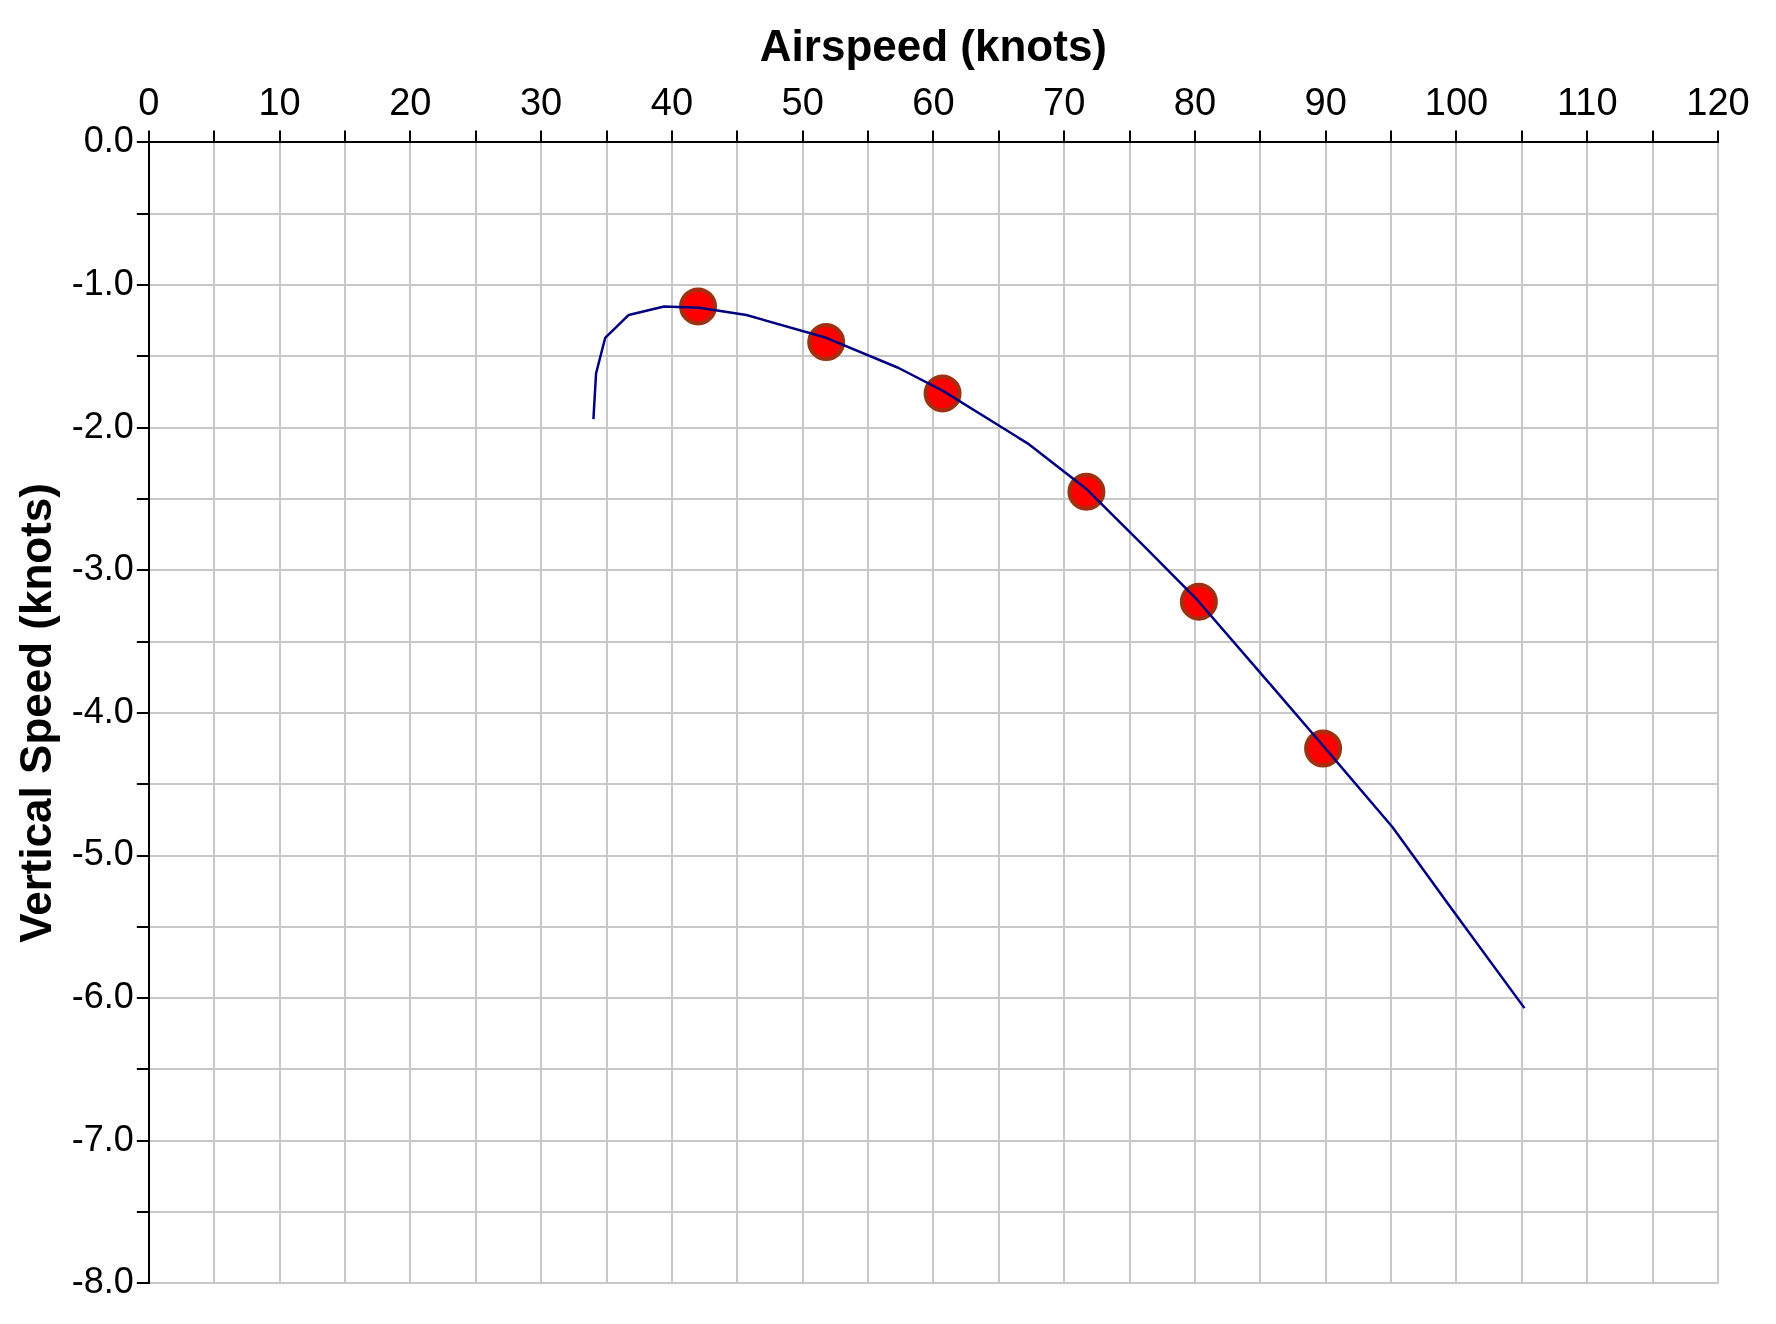  I want to click on y-tick-label: -1.0, so click(102, 282).